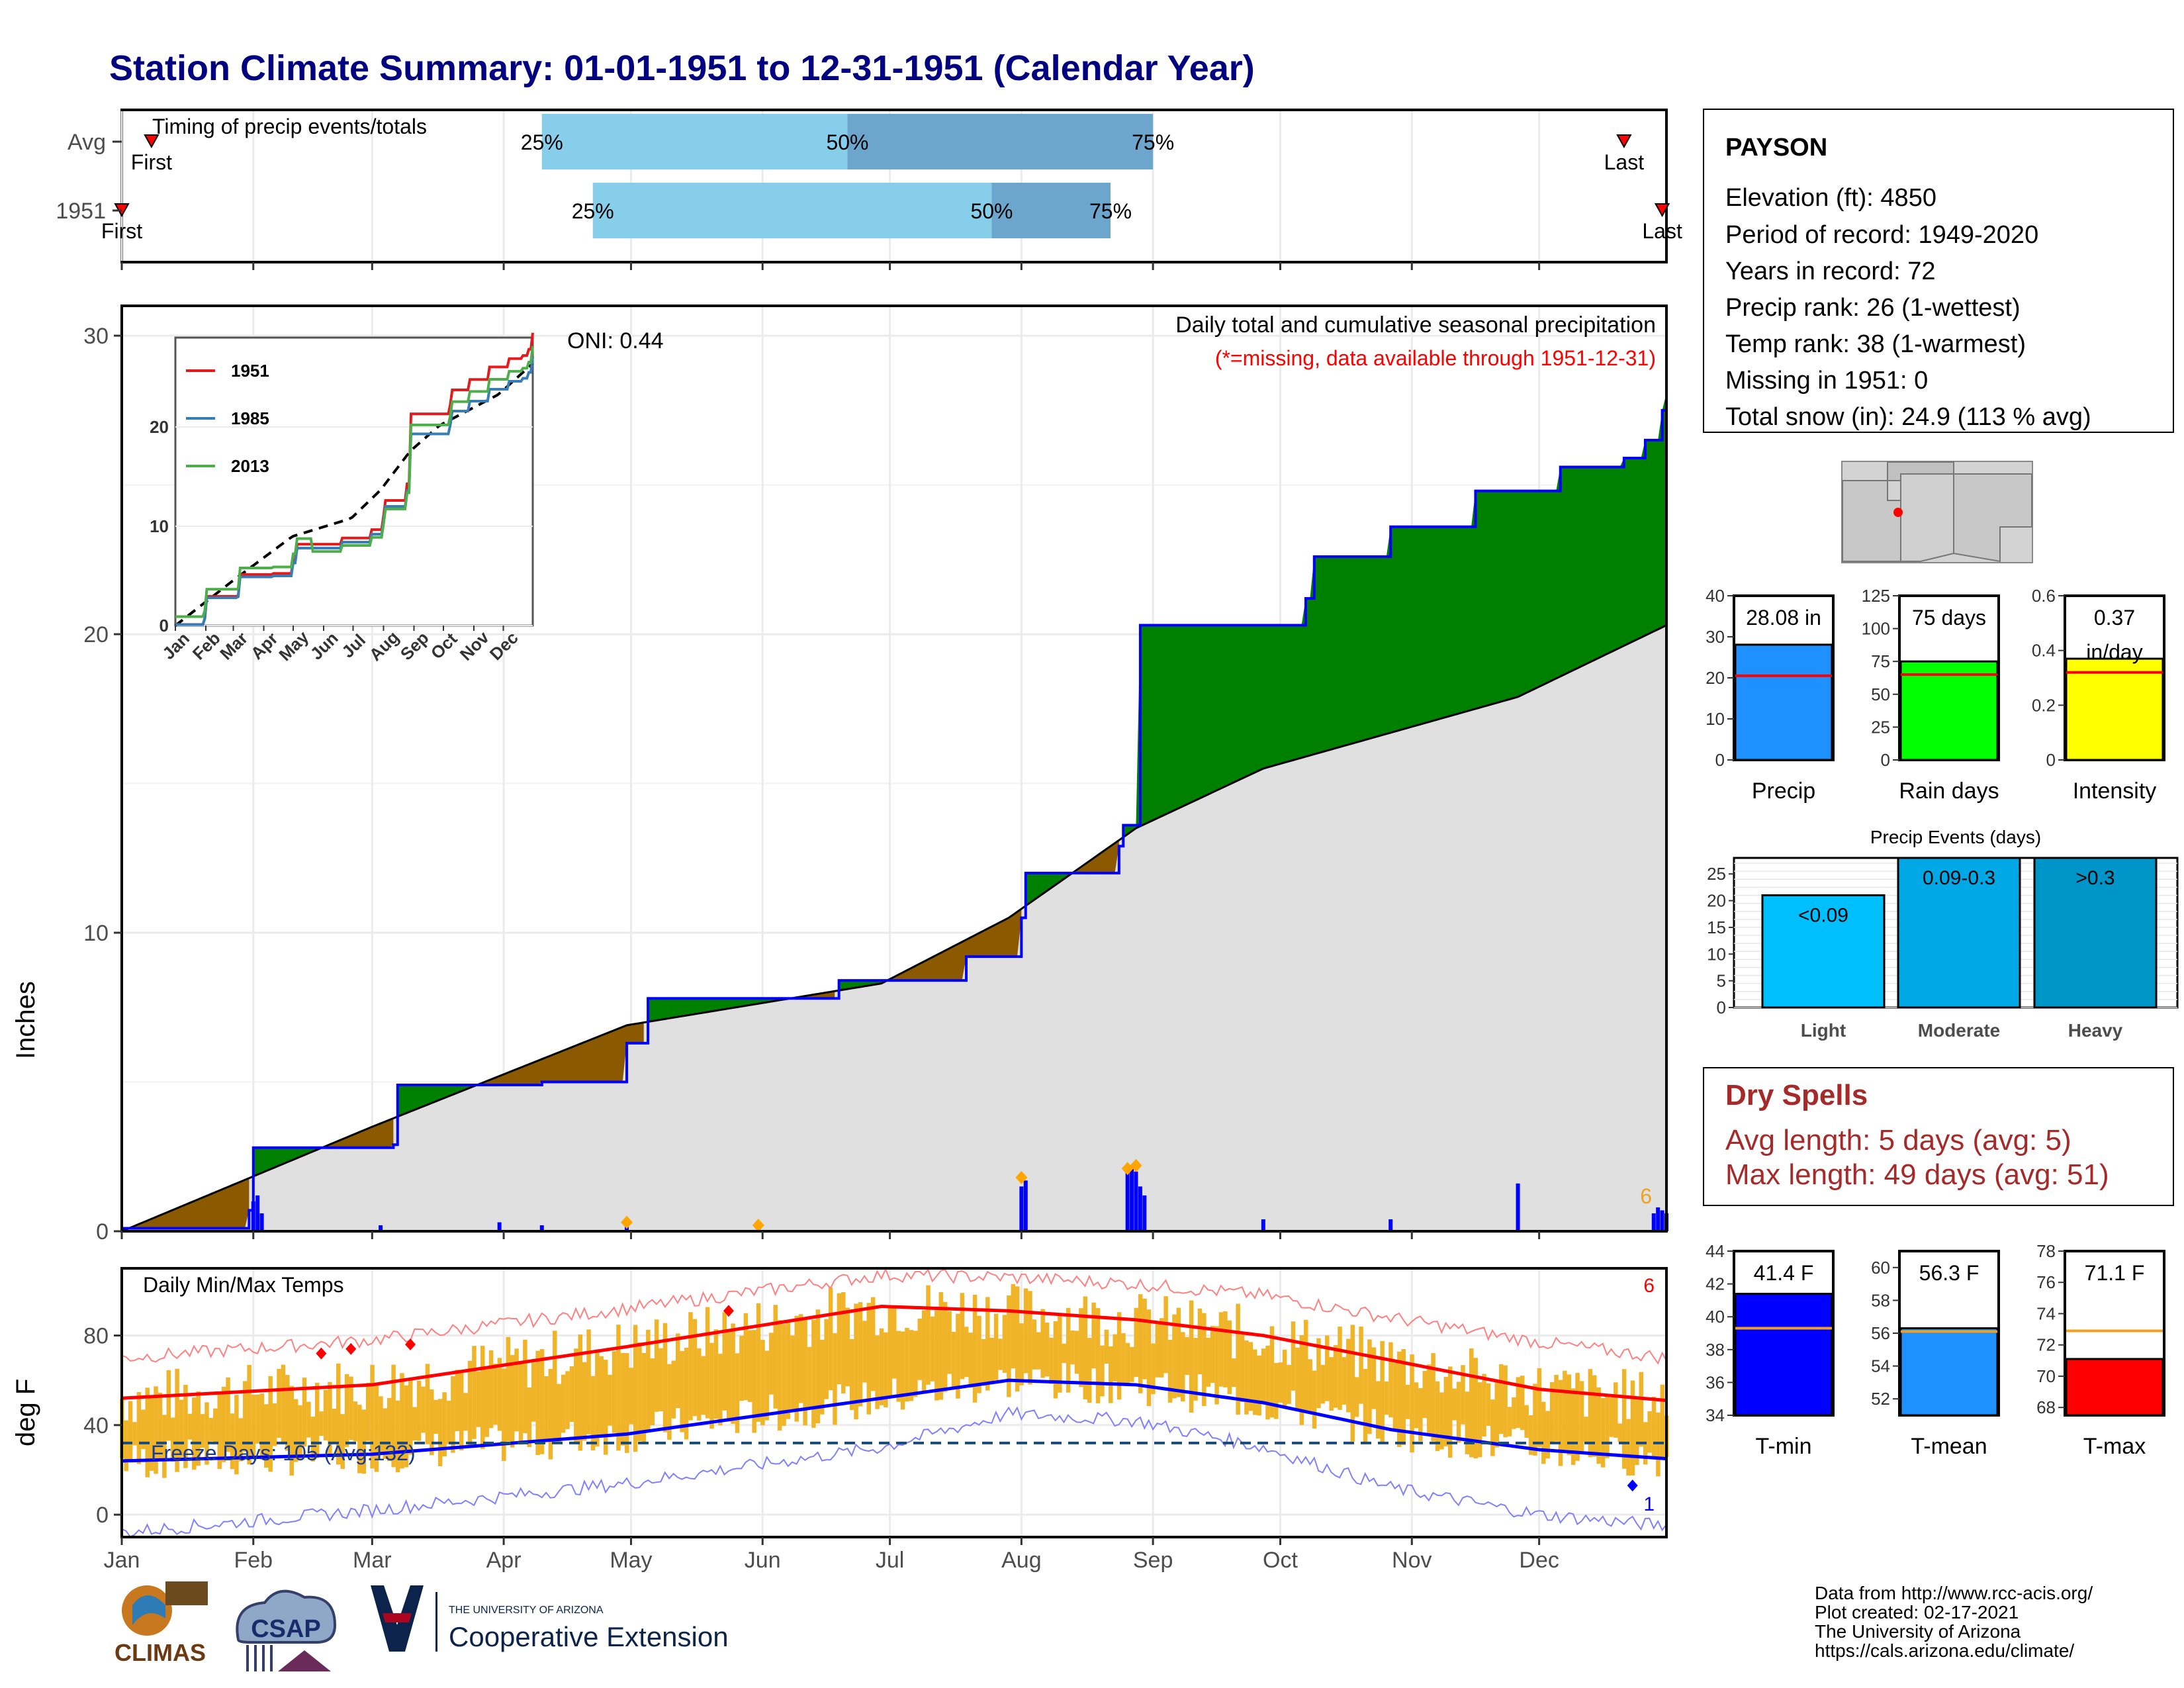 The width and height of the screenshot is (2184, 1688). I want to click on event-category-label: Moderate, so click(1959, 1030).